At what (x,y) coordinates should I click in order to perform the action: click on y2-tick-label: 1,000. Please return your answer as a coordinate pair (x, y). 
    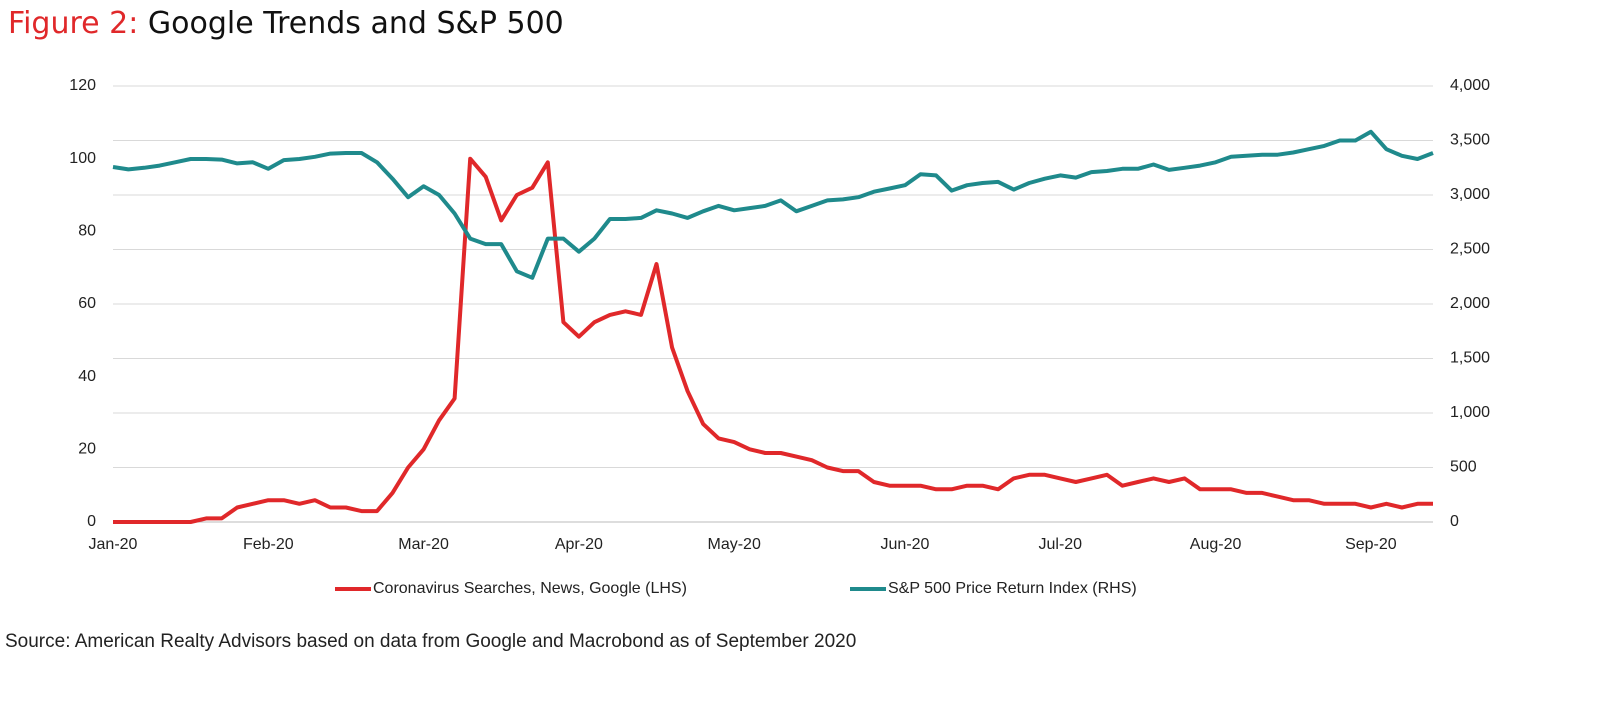
    Looking at the image, I should click on (1470, 412).